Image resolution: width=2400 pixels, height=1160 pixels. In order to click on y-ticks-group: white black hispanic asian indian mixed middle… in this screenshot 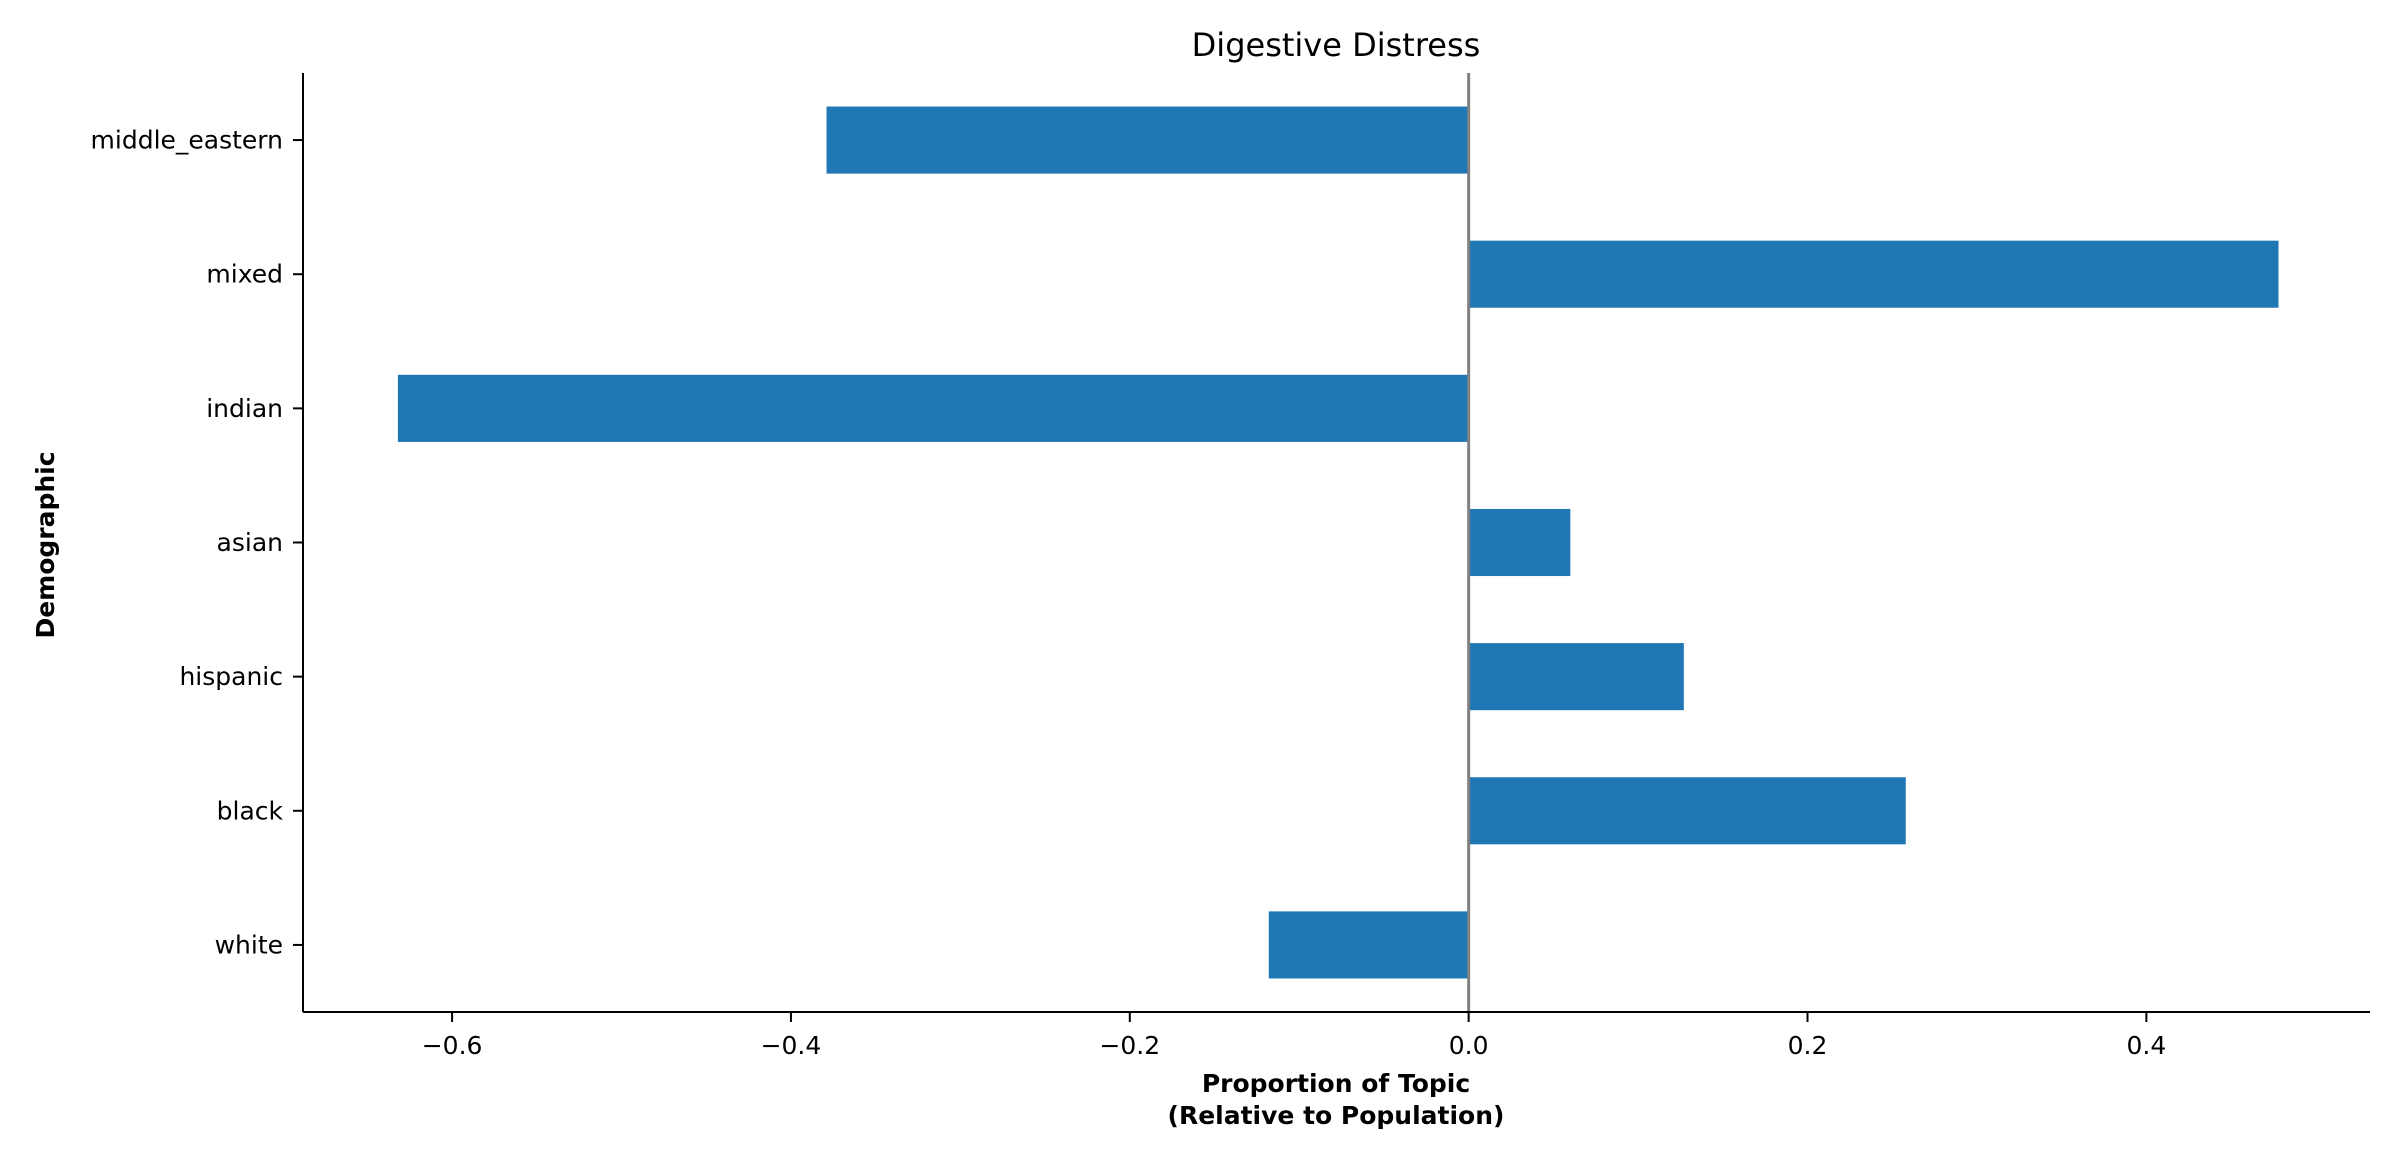, I will do `click(197, 542)`.